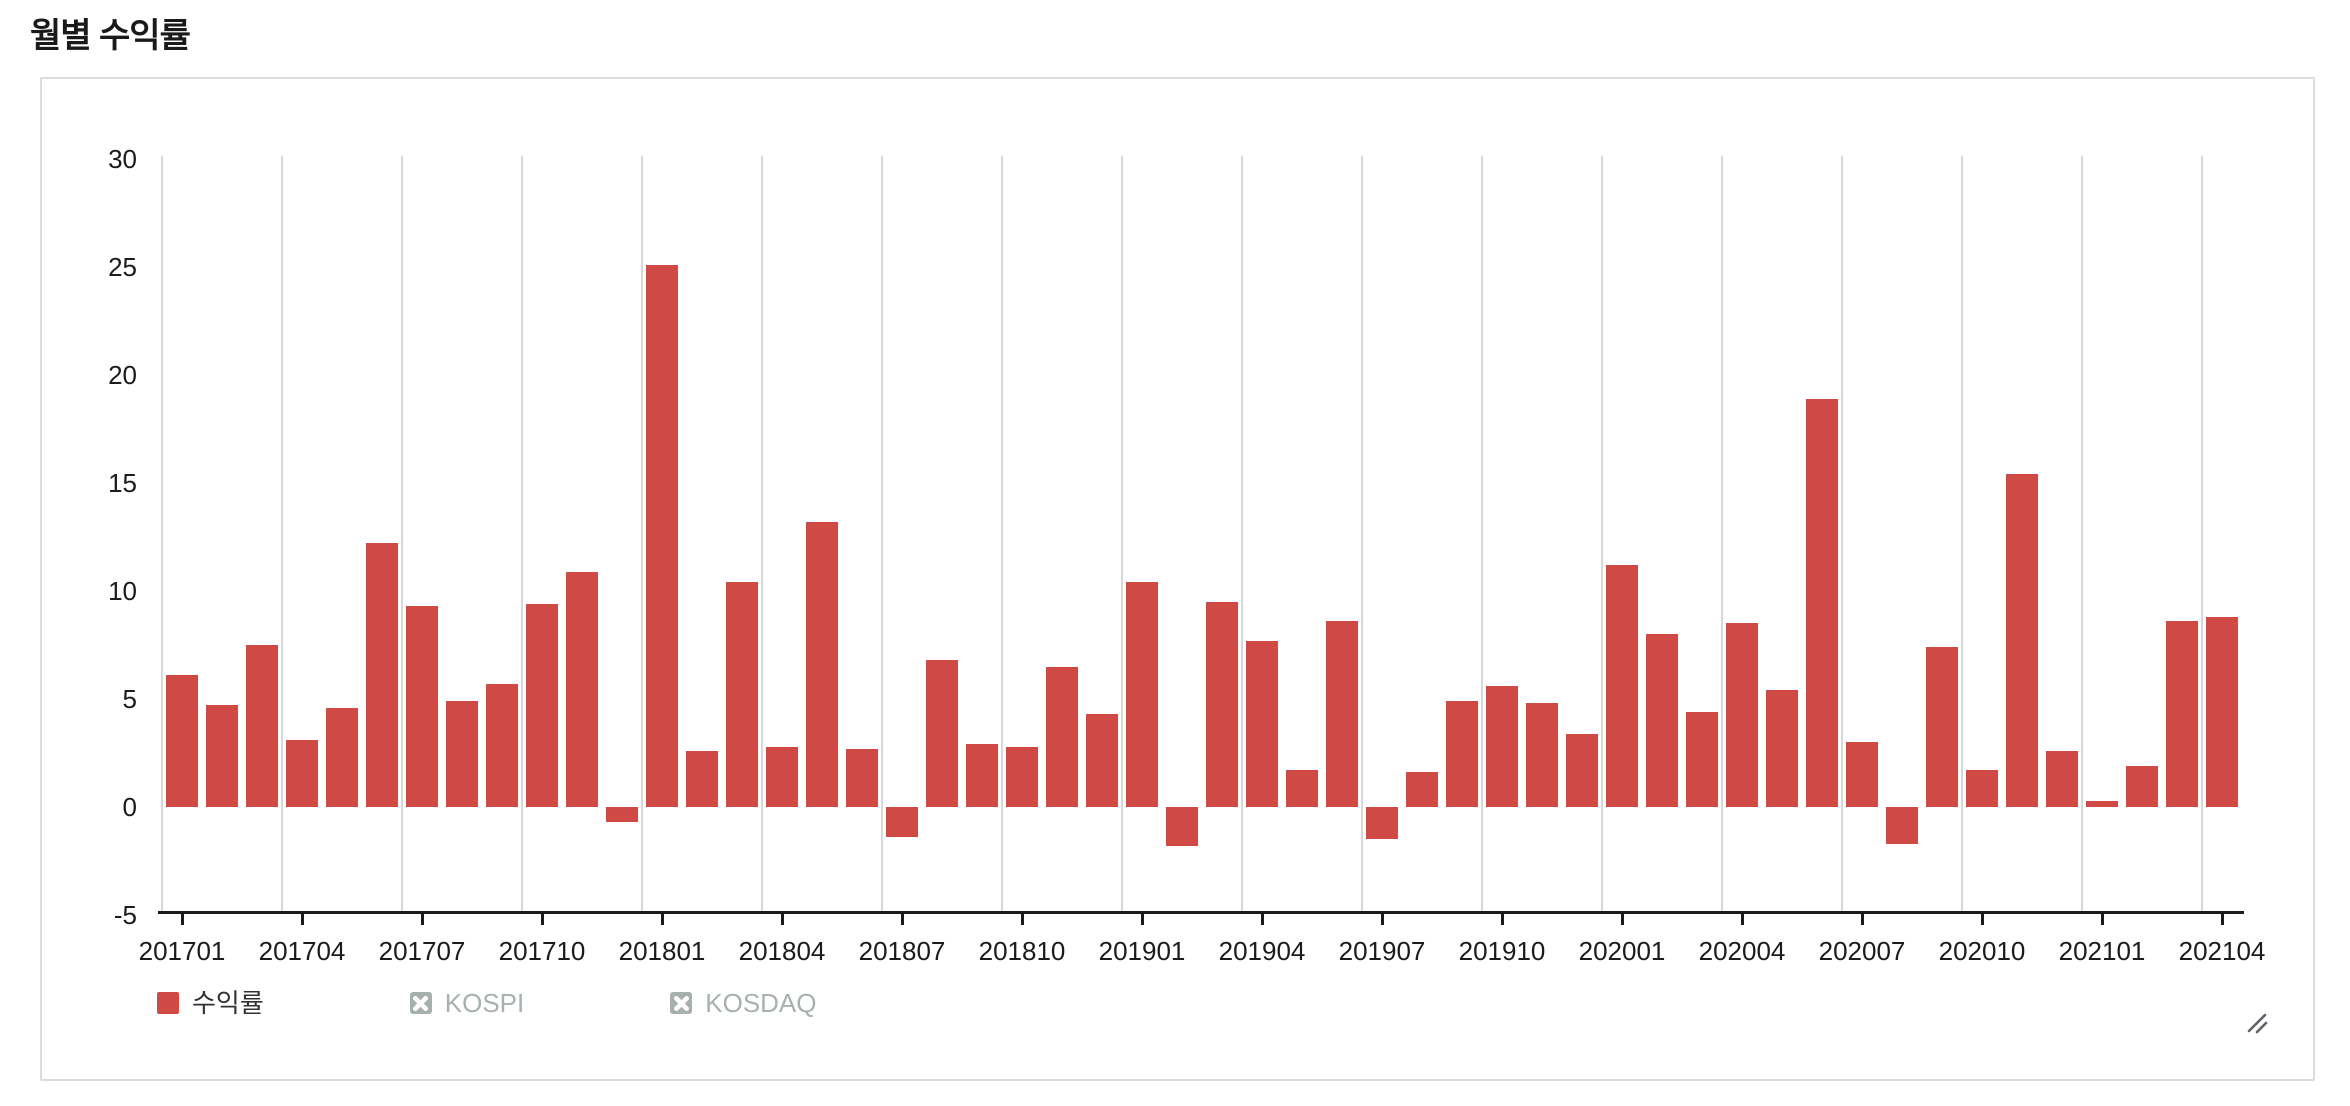  What do you see at coordinates (1142, 951) in the screenshot?
I see `x-axis-label-201901: 201901` at bounding box center [1142, 951].